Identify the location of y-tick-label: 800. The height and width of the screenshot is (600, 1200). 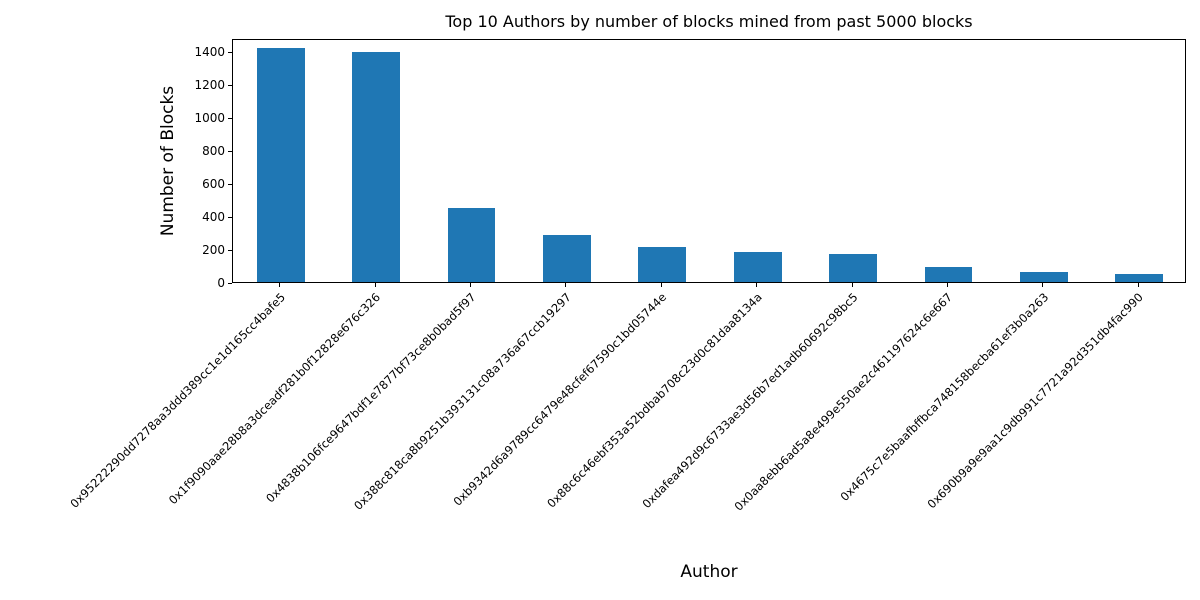
(213, 151).